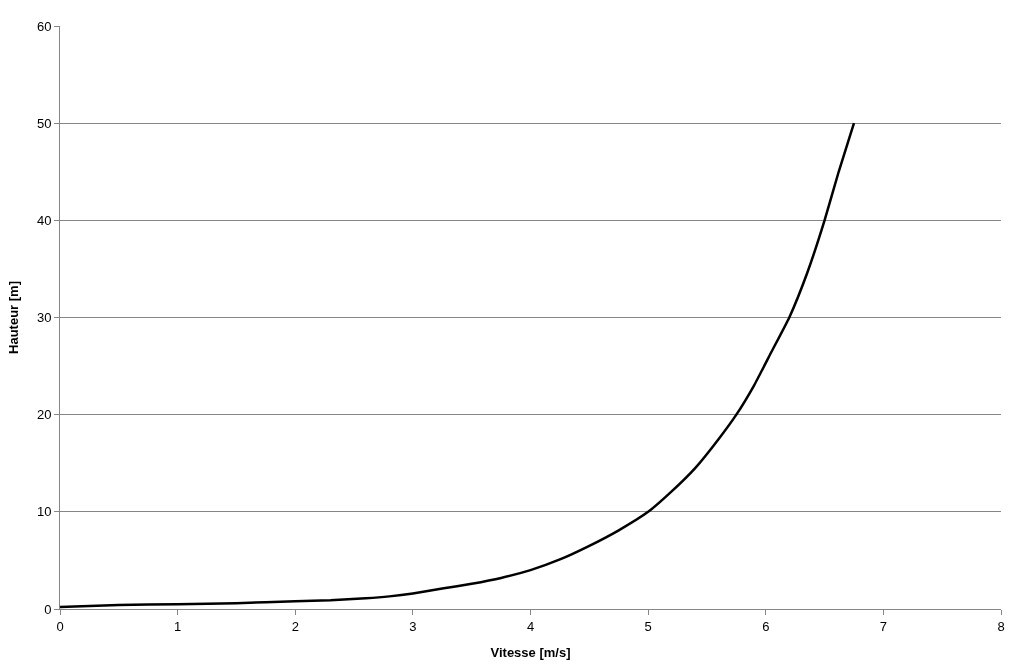 Image resolution: width=1013 pixels, height=669 pixels. I want to click on x-tick-label: 1, so click(178, 626).